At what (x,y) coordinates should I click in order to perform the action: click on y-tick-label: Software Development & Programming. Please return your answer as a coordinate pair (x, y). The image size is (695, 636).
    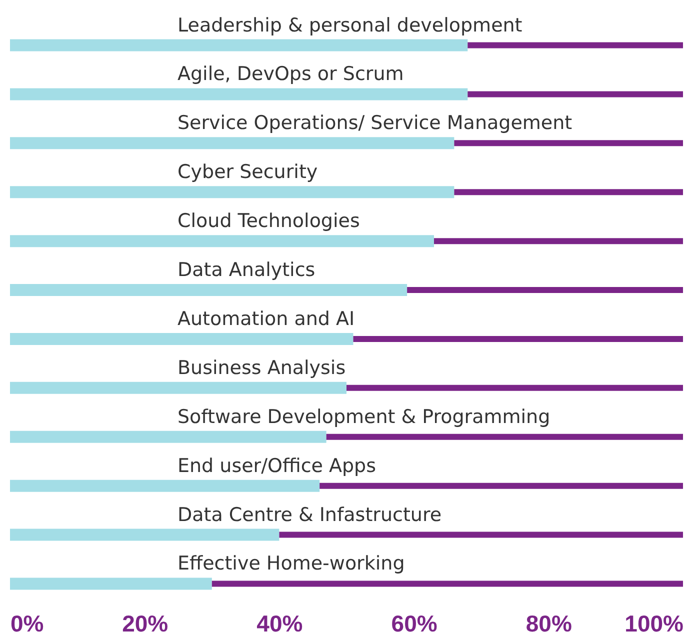
    Looking at the image, I should click on (364, 417).